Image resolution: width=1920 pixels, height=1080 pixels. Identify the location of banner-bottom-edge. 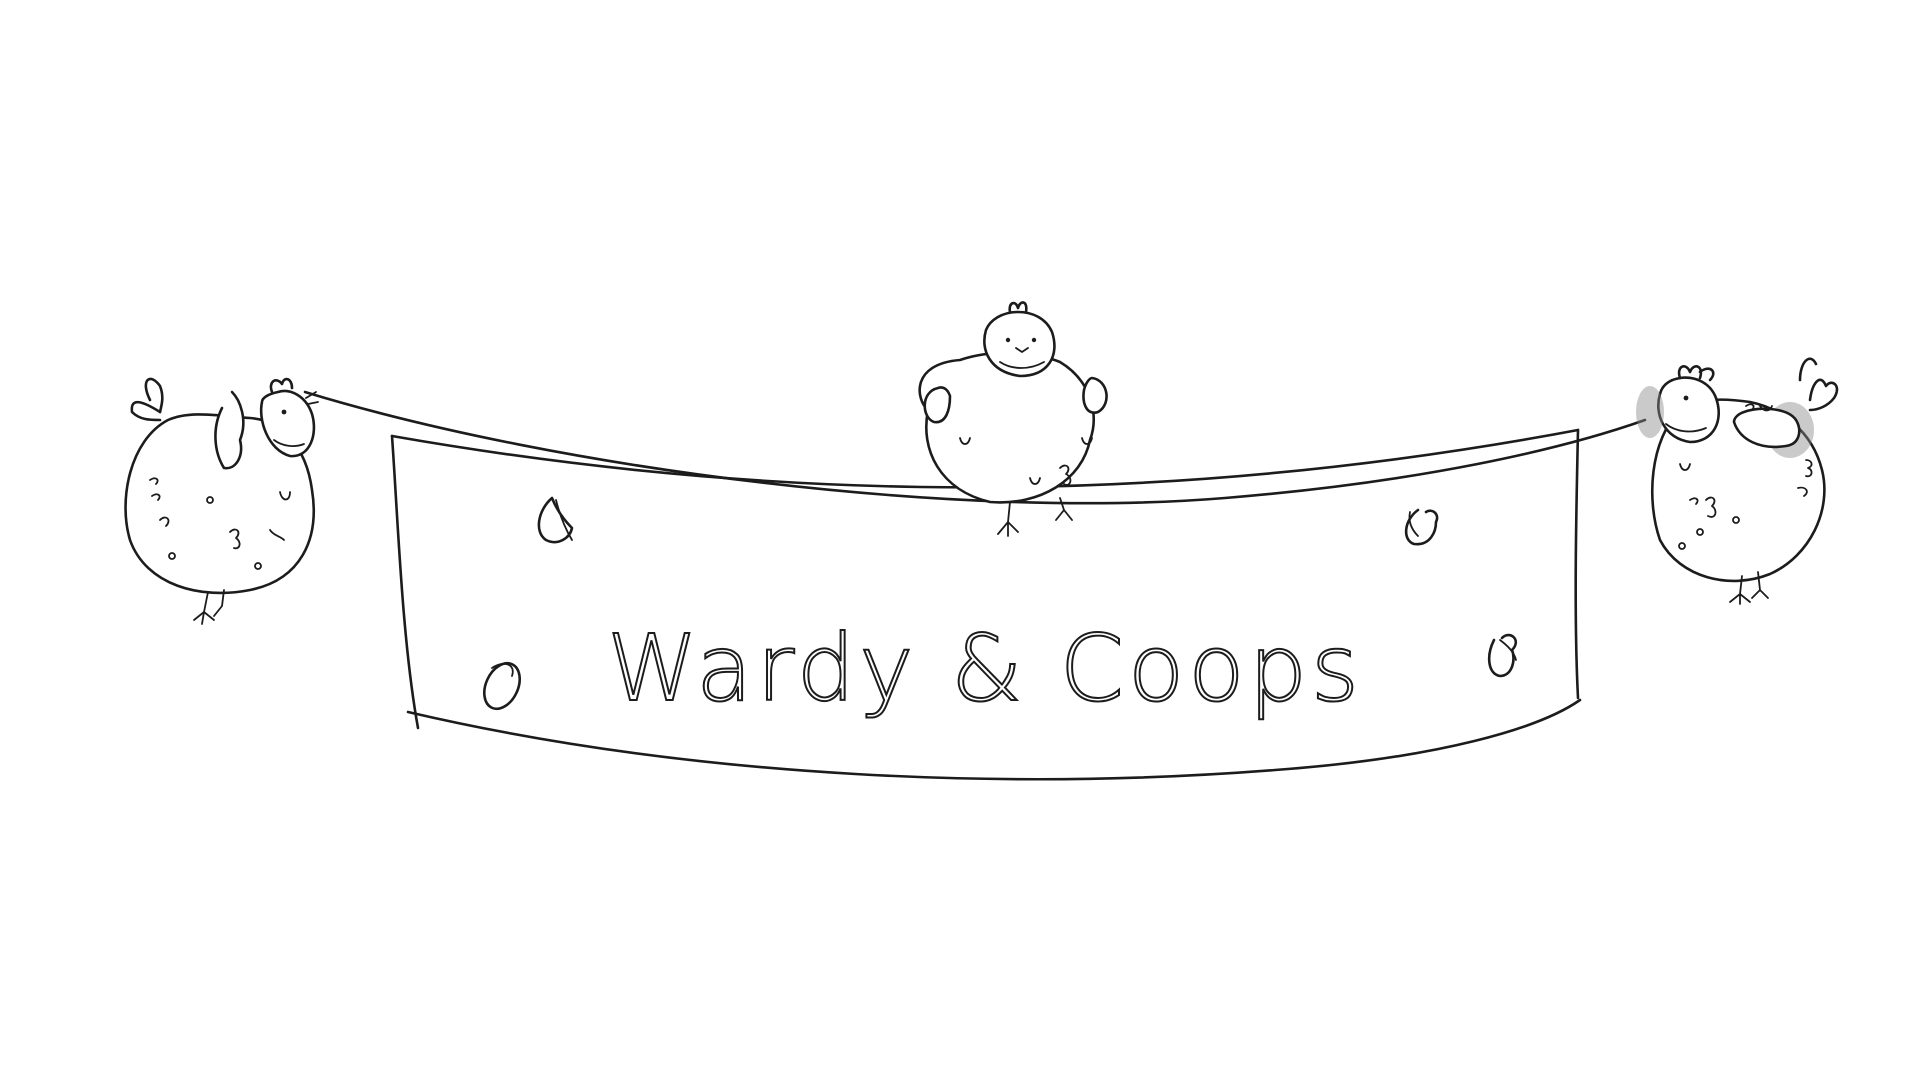
(994, 739).